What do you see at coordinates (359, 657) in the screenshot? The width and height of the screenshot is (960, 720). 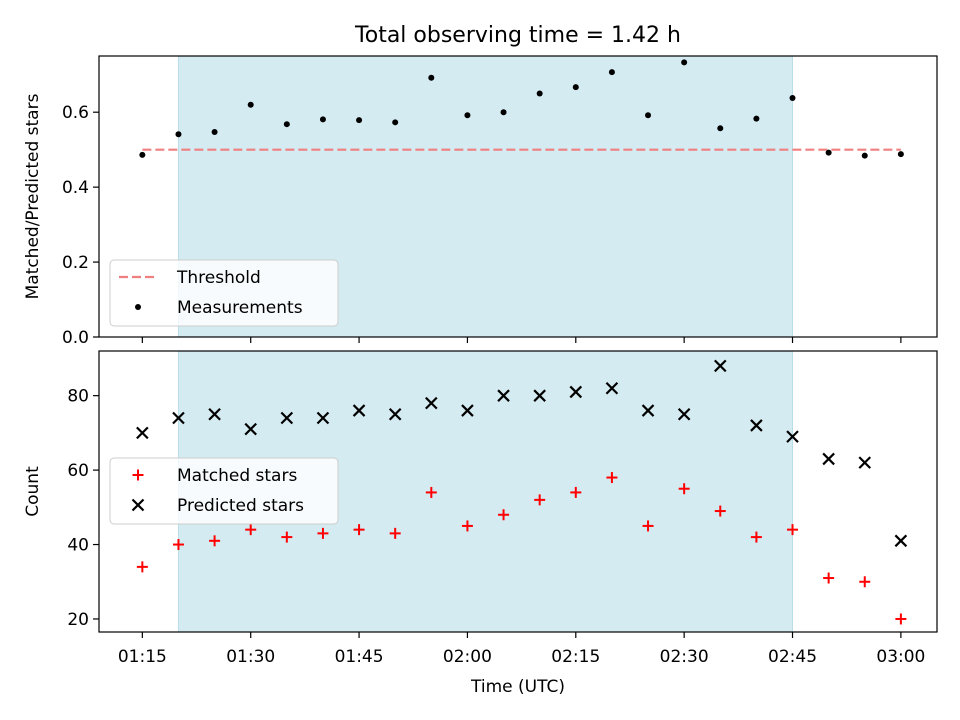 I see `x-tick-label: 01:45` at bounding box center [359, 657].